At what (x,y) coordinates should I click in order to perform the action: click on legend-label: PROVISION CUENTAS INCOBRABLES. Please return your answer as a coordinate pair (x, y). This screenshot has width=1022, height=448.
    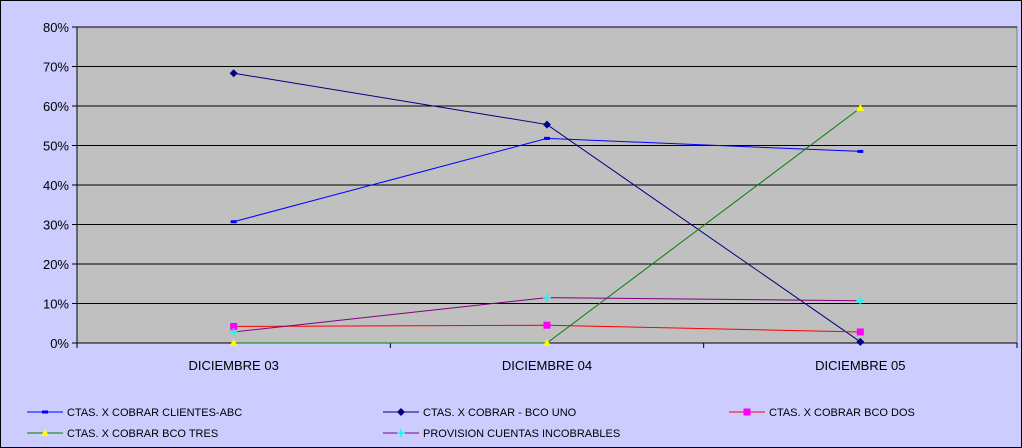
    Looking at the image, I should click on (521, 434).